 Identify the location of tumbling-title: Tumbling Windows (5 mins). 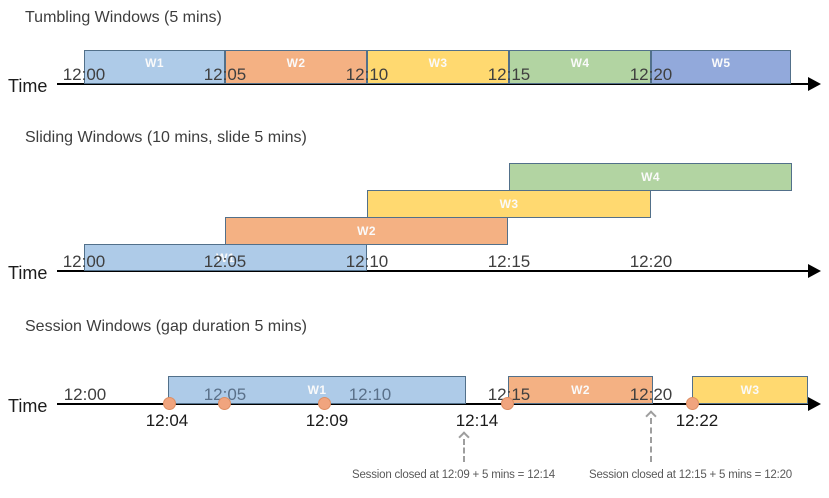
(123, 17).